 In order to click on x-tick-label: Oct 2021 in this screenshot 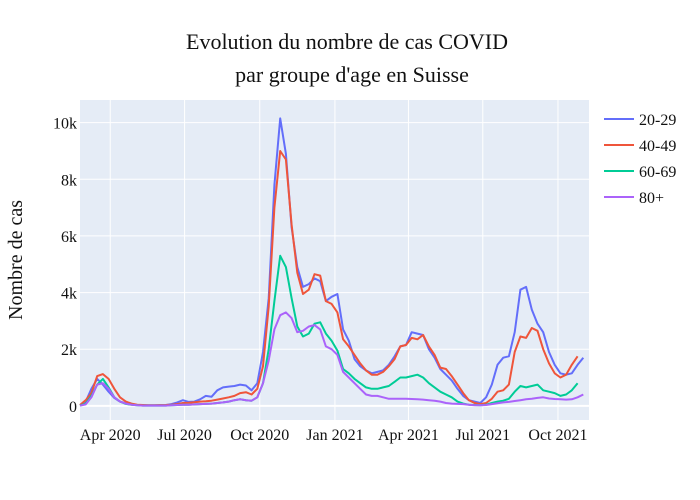, I will do `click(557, 435)`.